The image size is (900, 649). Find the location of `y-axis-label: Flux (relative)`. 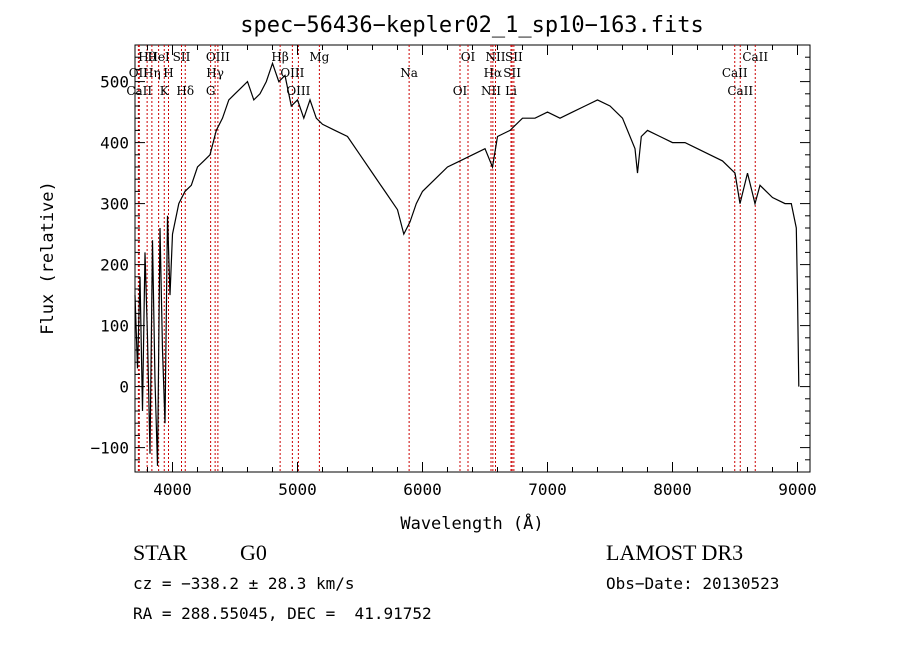

y-axis-label: Flux (relative) is located at coordinates (48, 258).